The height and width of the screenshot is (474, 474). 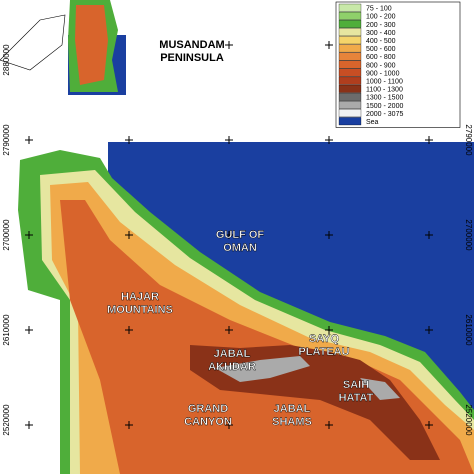 I want to click on left-tick-label: 2700000, so click(x=6, y=235).